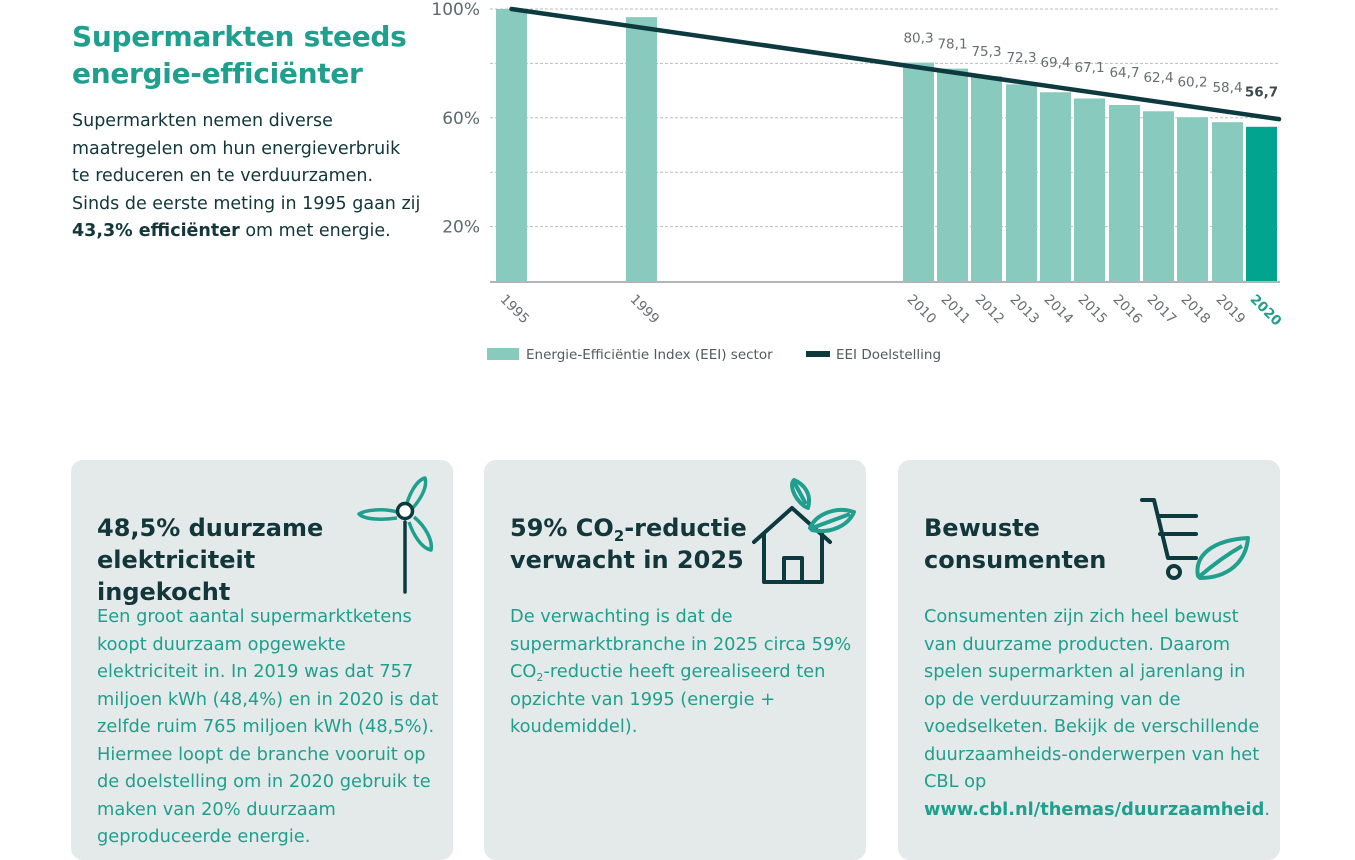 Image resolution: width=1355 pixels, height=860 pixels. Describe the element at coordinates (247, 55) in the screenshot. I see `page-title: Supermarkten steeds energie-efficiënter` at that location.